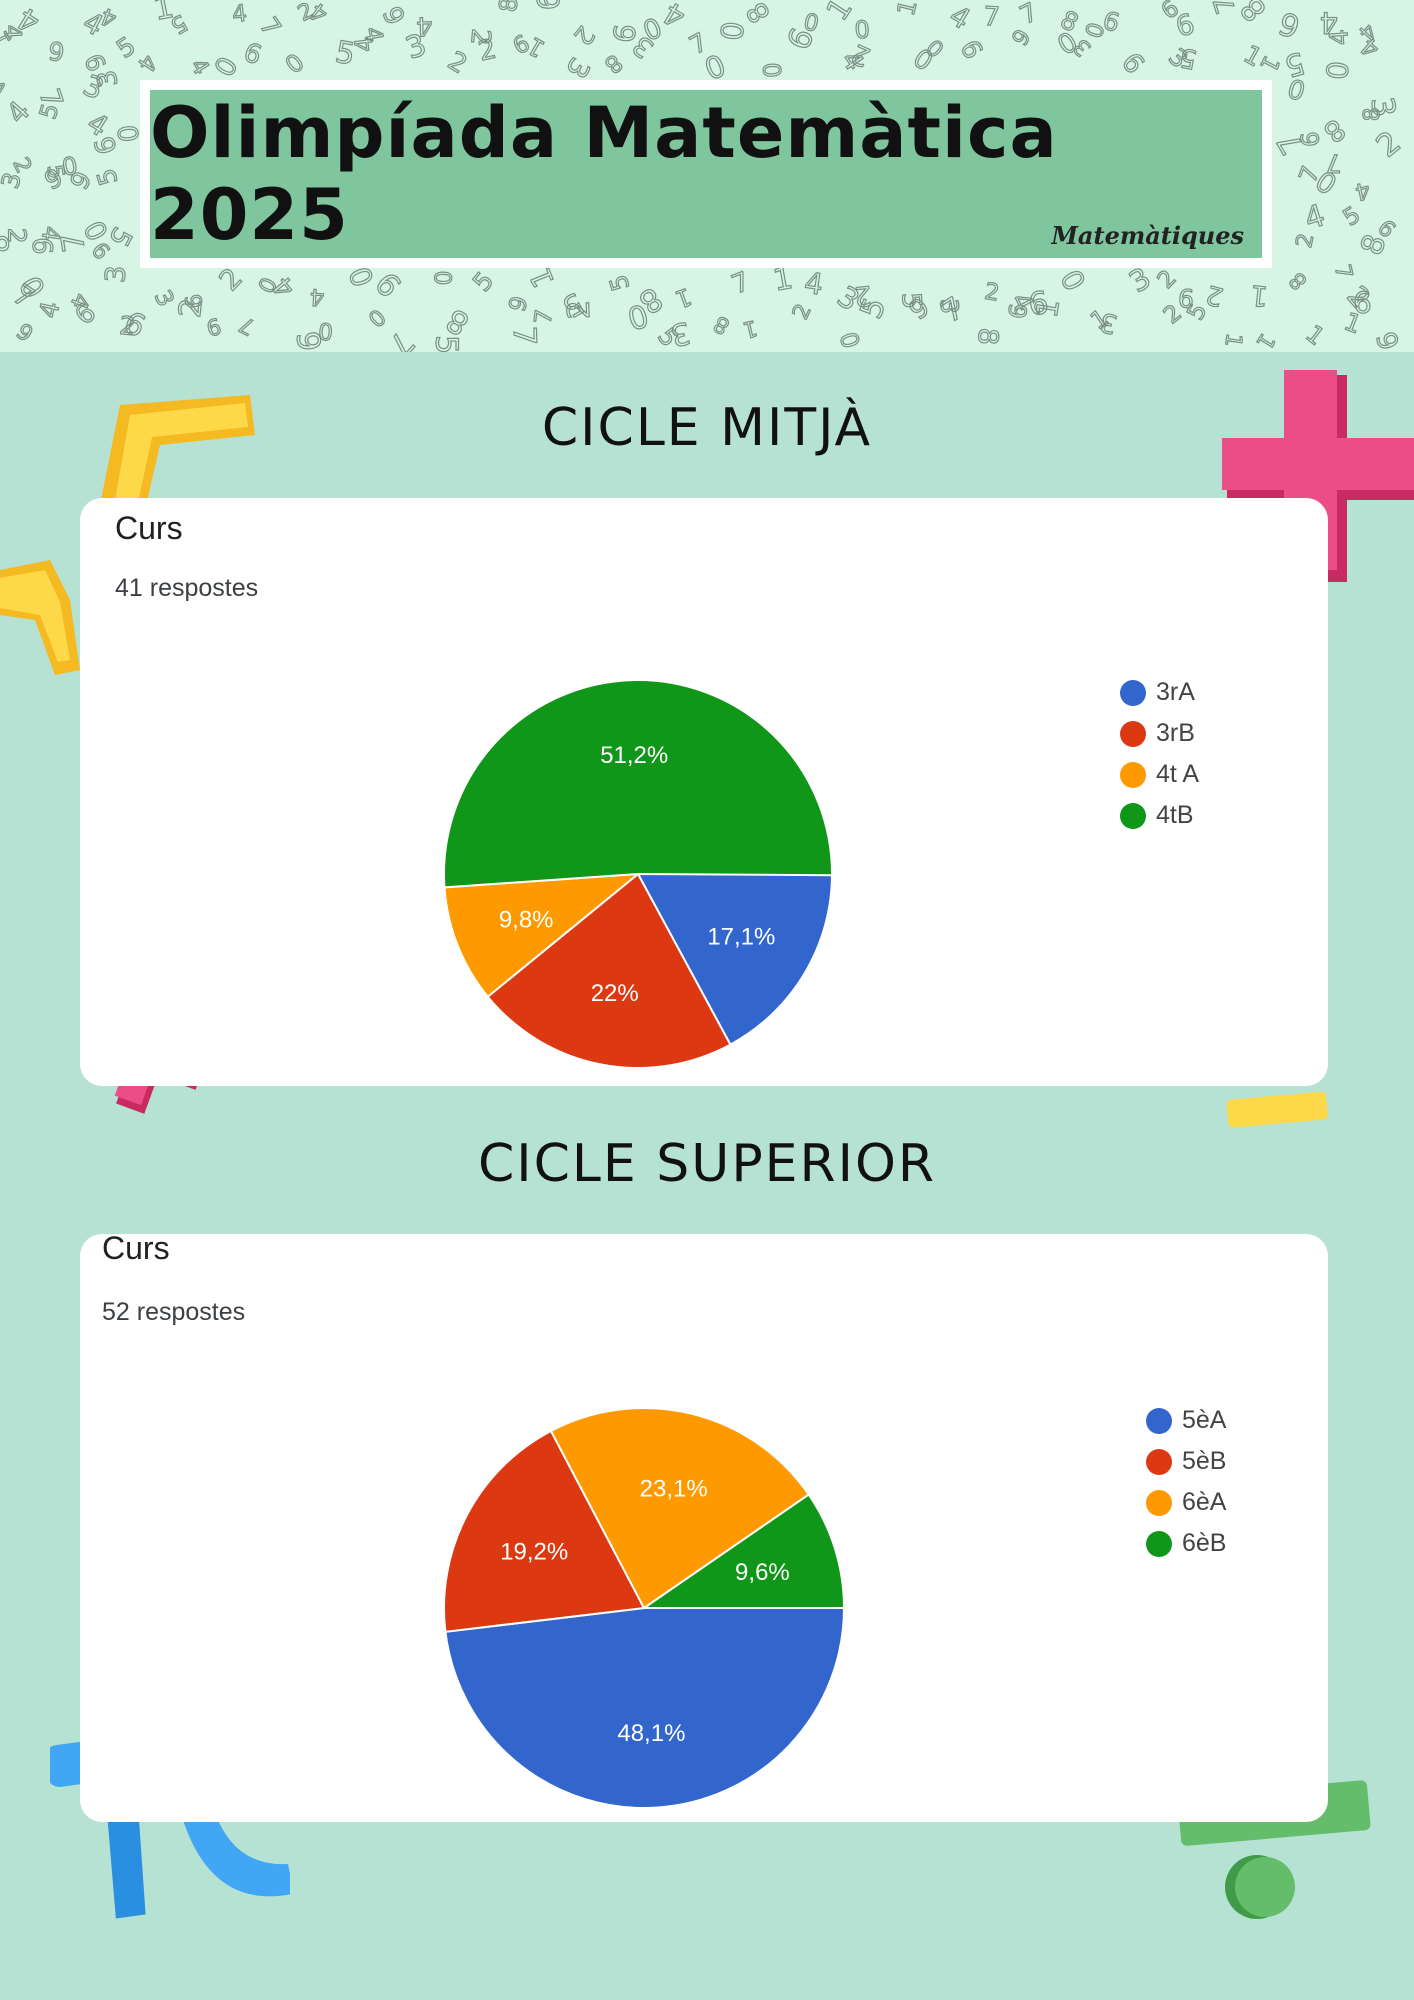 The height and width of the screenshot is (2000, 1414). I want to click on legend-label: 3rA, so click(1175, 692).